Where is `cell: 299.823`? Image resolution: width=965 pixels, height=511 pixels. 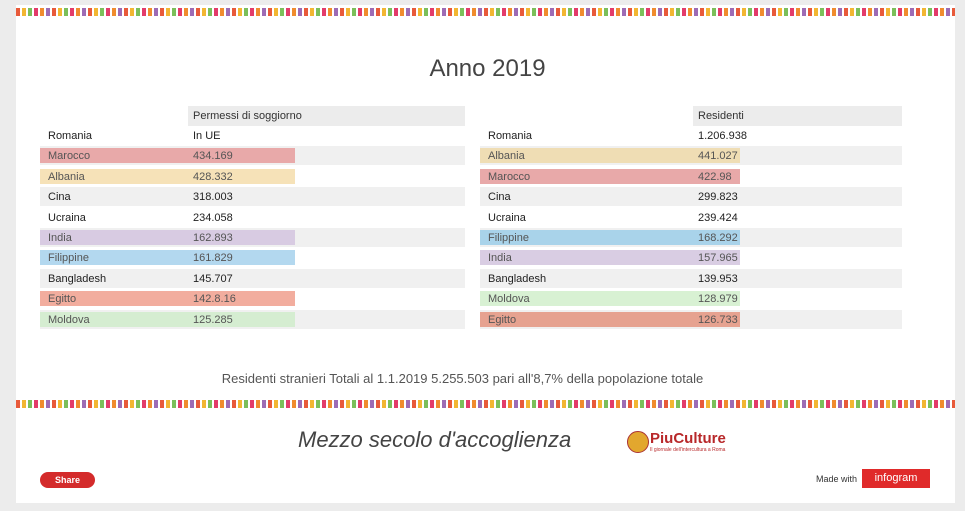
cell: 299.823 is located at coordinates (718, 197).